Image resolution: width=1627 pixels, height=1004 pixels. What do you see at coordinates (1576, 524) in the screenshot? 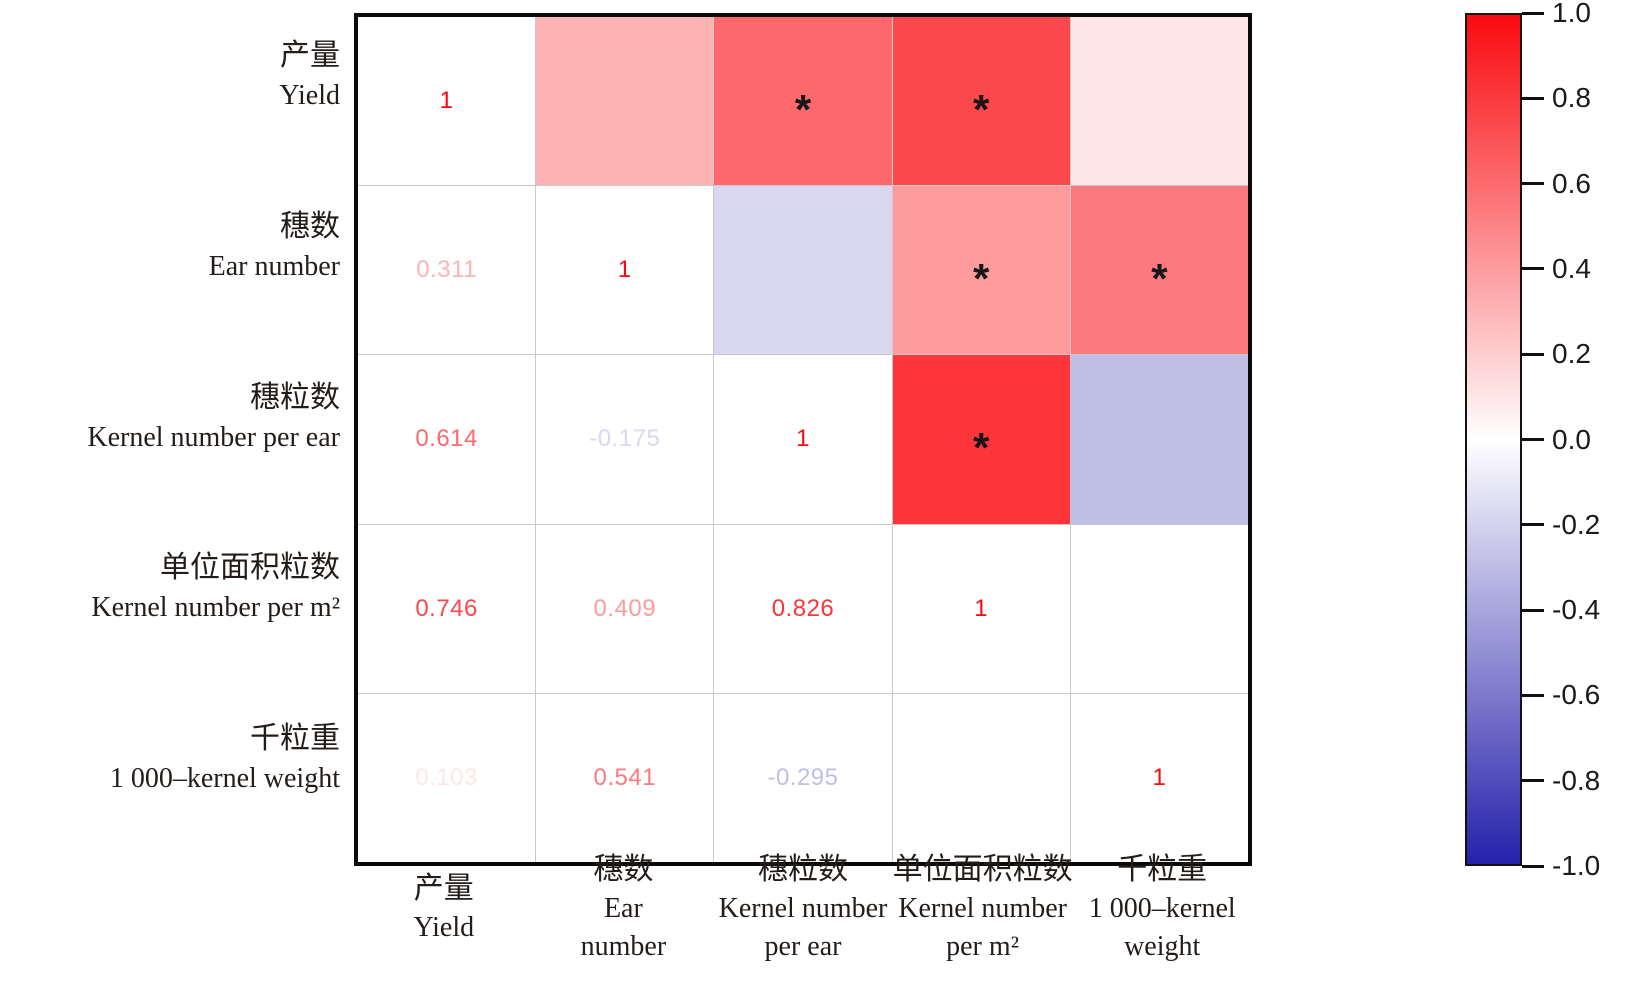
I see `colorbar-tick-label: -0.2` at bounding box center [1576, 524].